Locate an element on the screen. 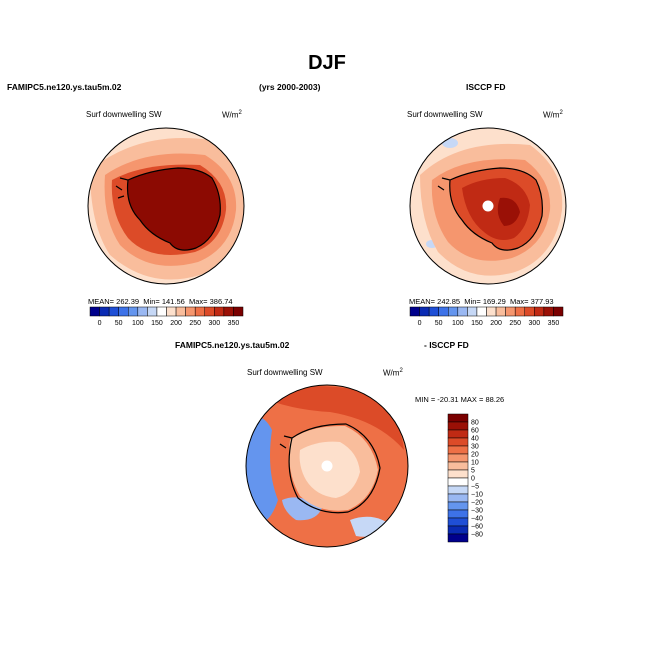 Image resolution: width=654 pixels, height=654 pixels. obs-colorbar-tick-label: 200 is located at coordinates (496, 323).